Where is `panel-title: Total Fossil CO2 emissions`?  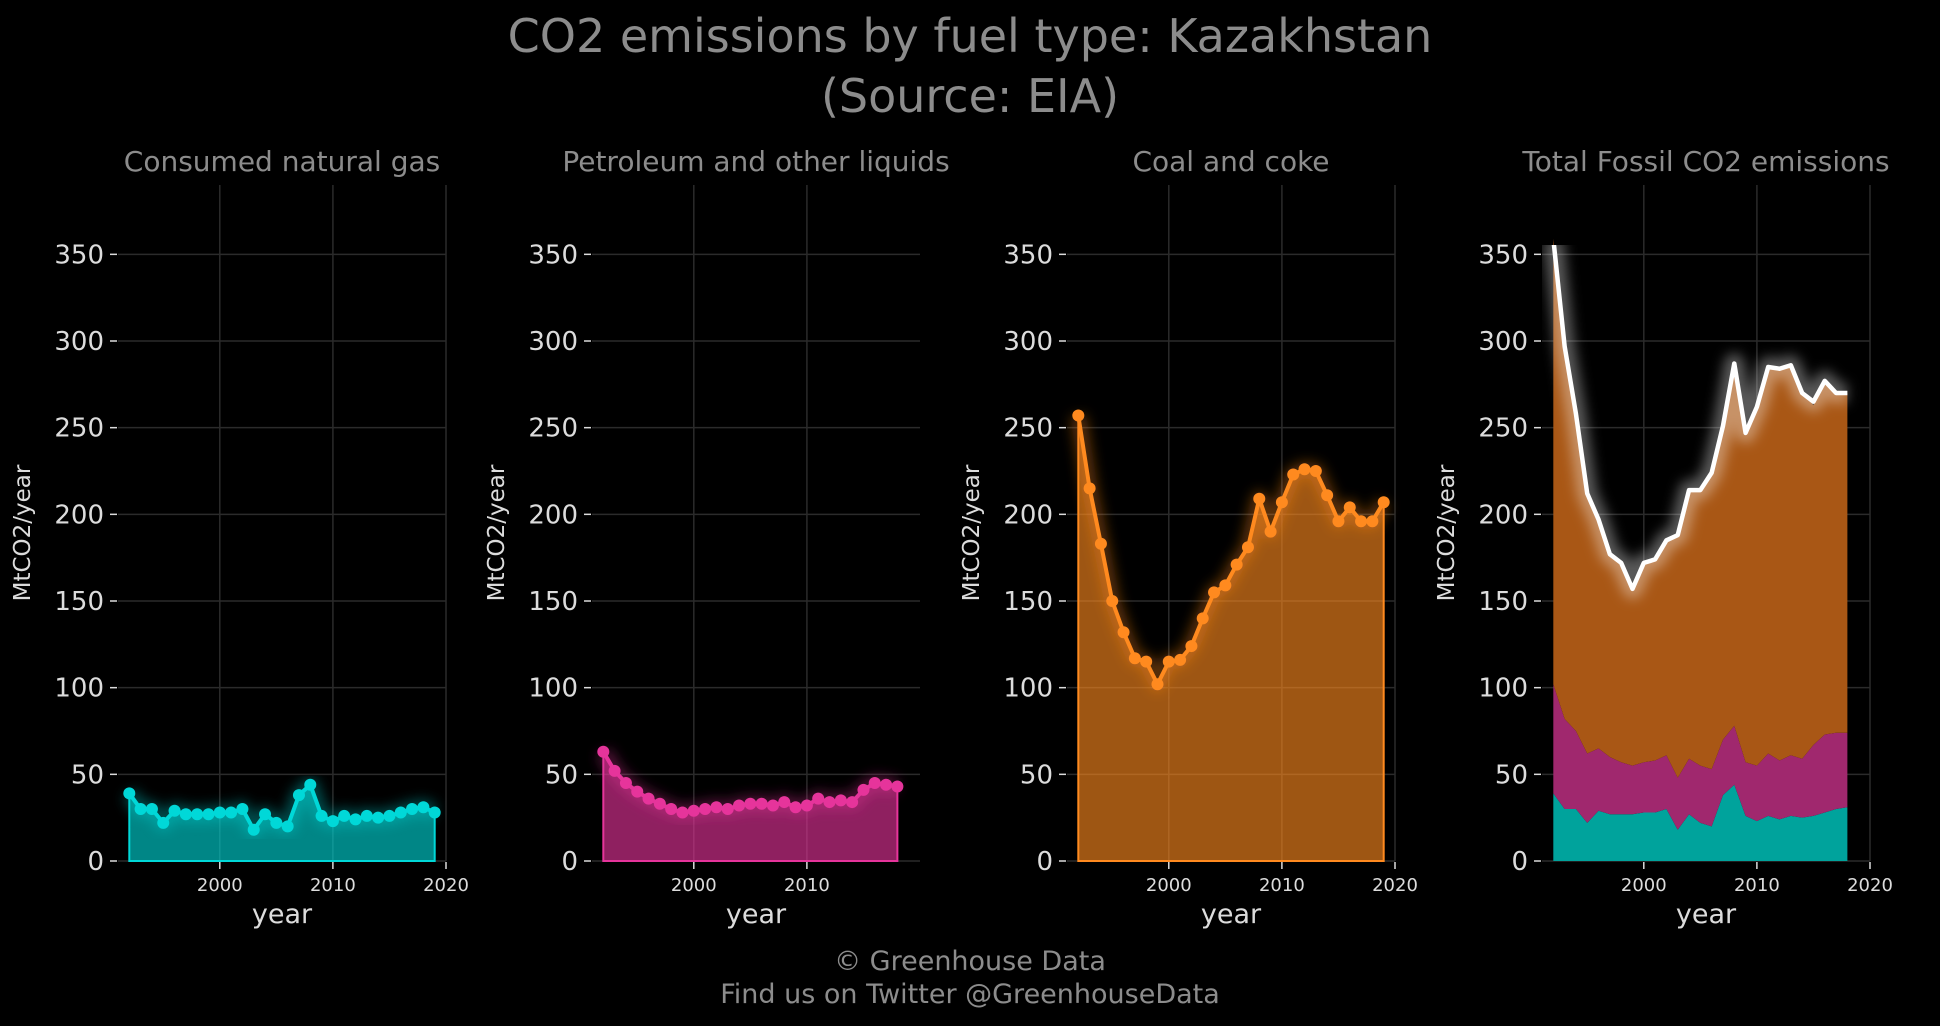
panel-title: Total Fossil CO2 emissions is located at coordinates (1705, 161).